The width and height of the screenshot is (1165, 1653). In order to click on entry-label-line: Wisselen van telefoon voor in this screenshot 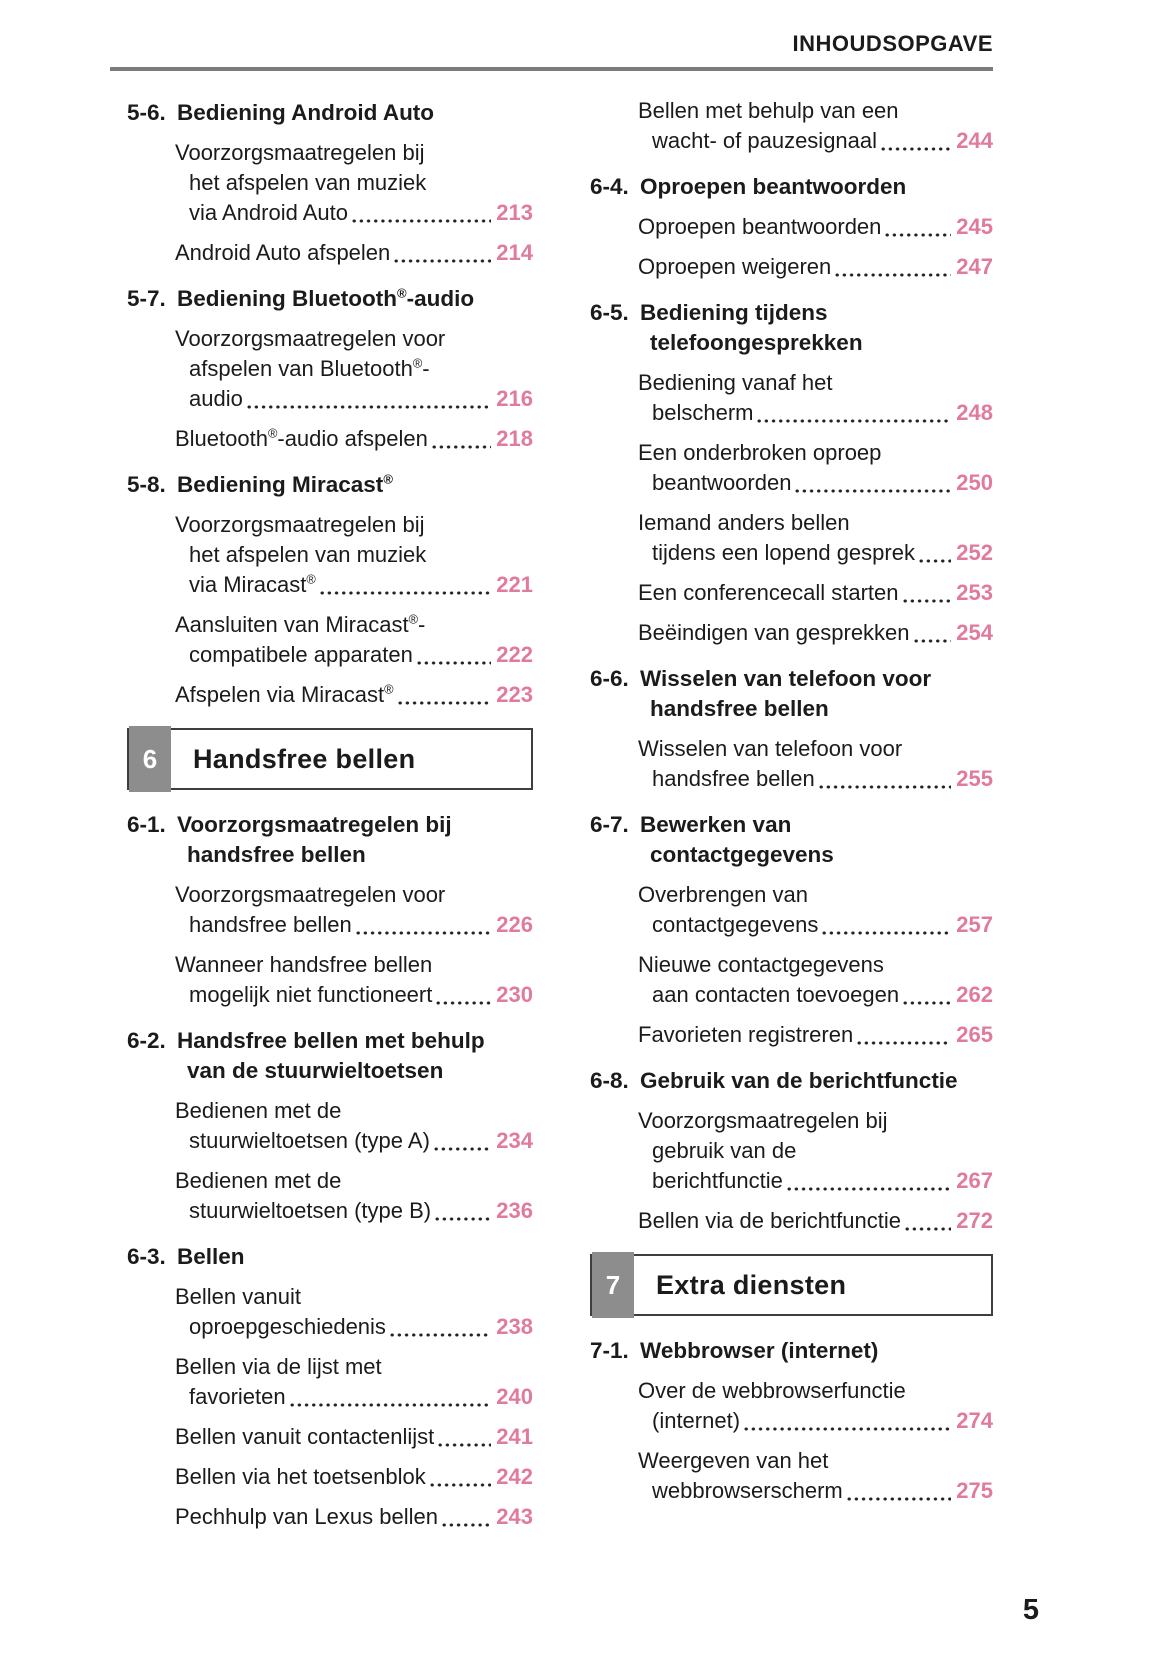, I will do `click(770, 748)`.